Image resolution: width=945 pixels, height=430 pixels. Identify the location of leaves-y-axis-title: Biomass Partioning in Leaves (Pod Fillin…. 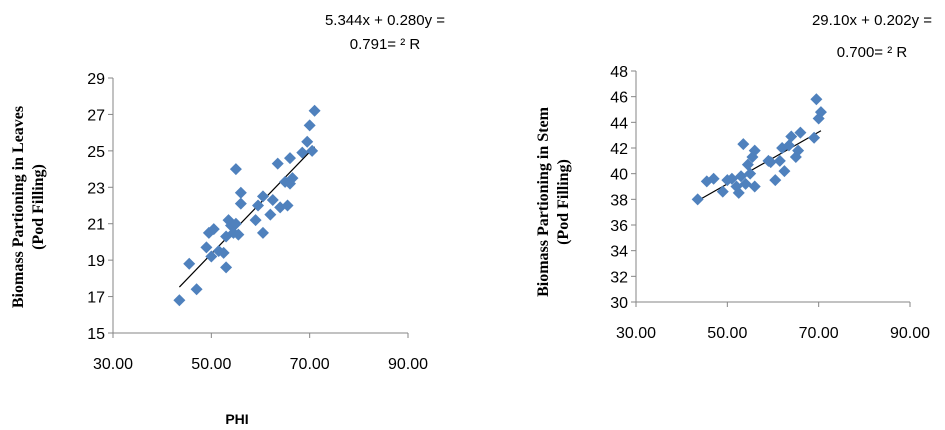
(28, 207).